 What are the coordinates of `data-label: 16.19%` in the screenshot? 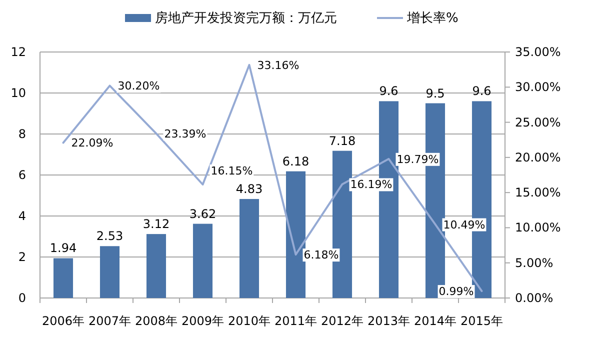 It's located at (371, 185).